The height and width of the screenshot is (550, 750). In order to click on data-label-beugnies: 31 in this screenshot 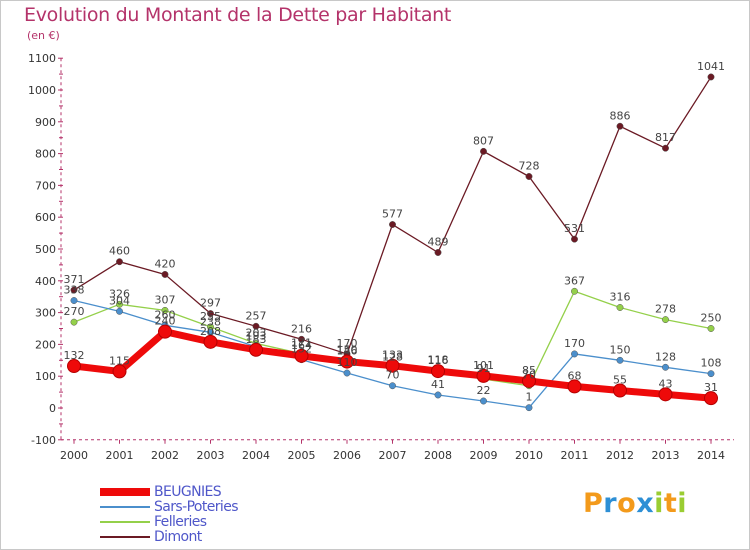, I will do `click(711, 387)`.